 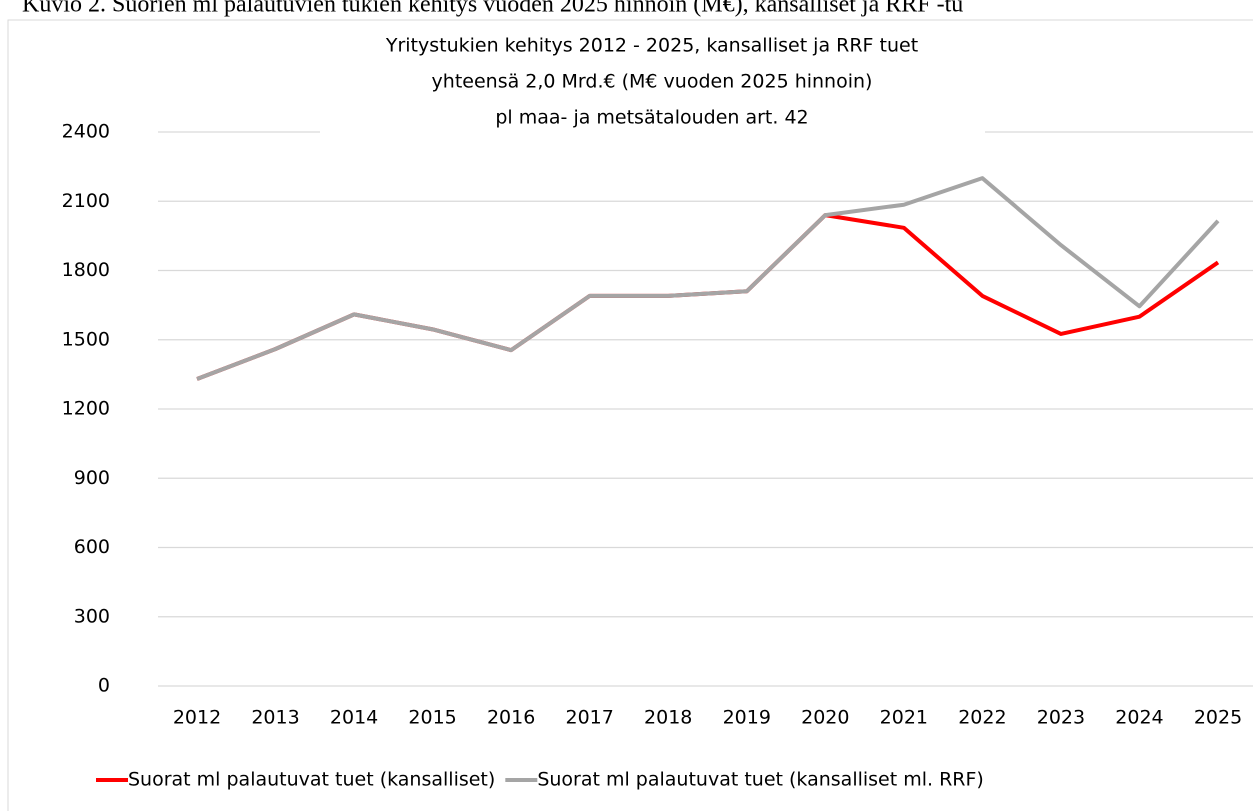 I want to click on x-tick-label: 2016, so click(x=511, y=718).